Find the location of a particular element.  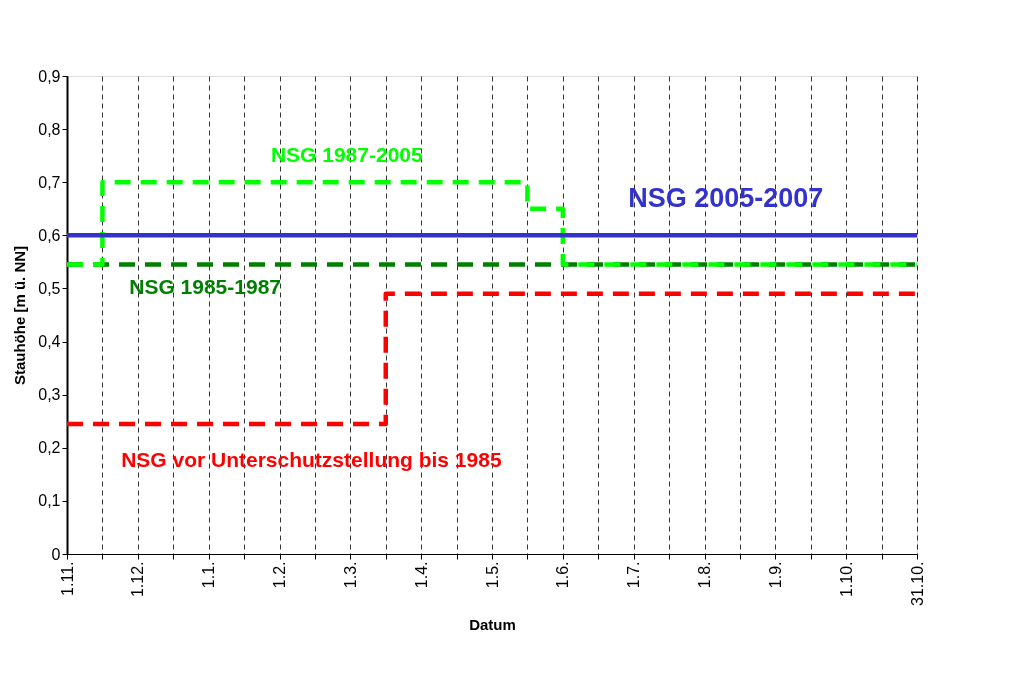

y-tick-label: 0,1 is located at coordinates (49, 501).